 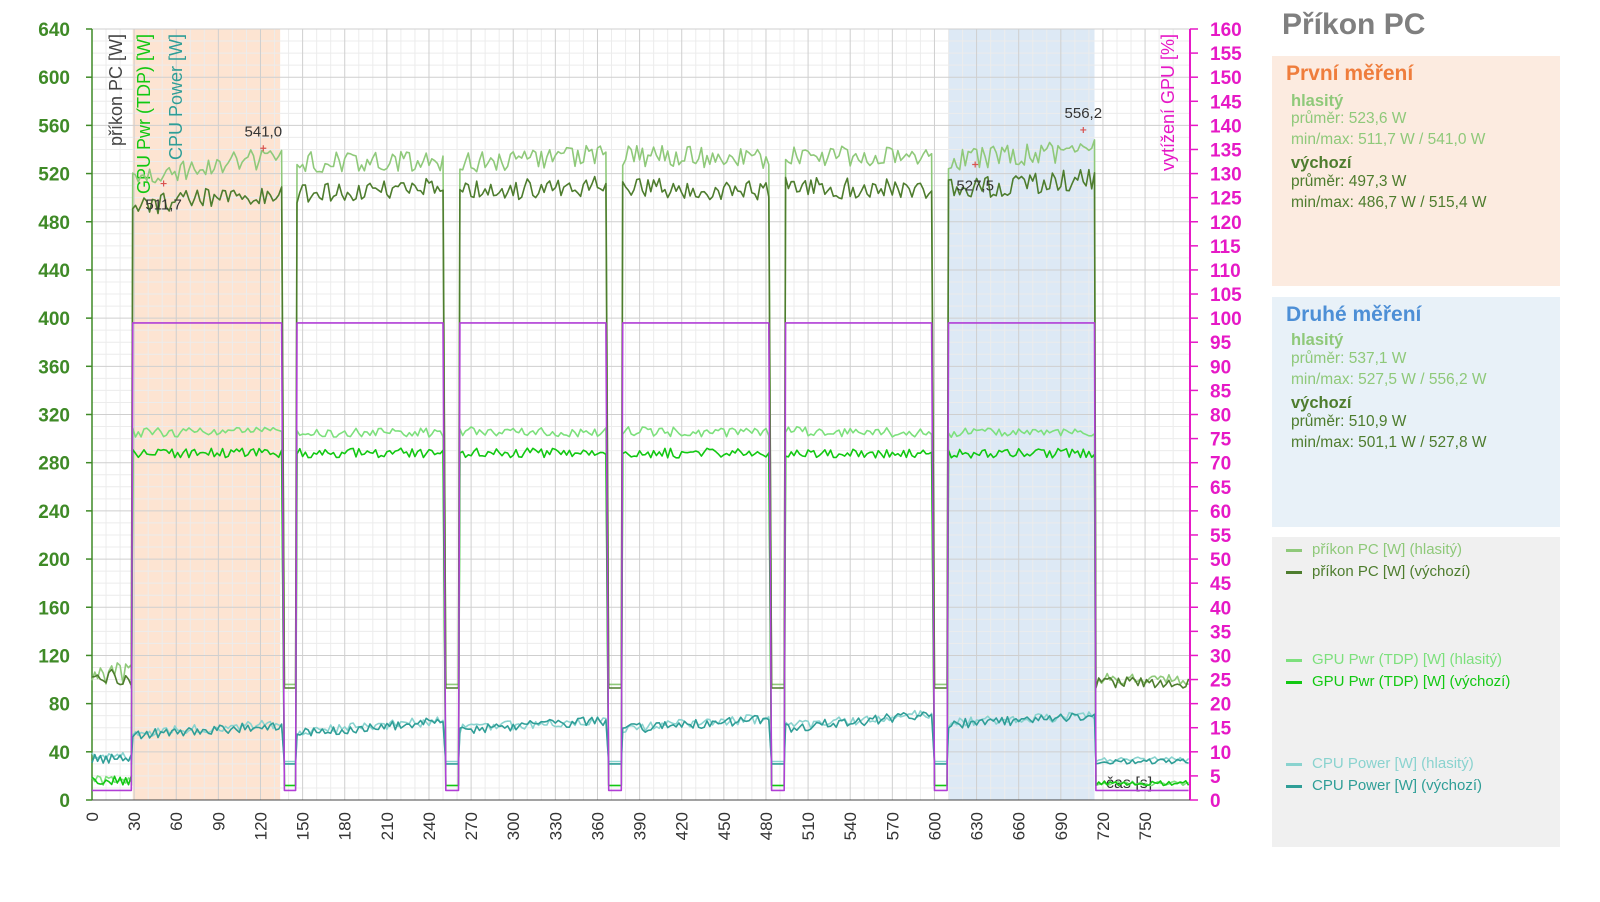 I want to click on y2-tick-label: 150, so click(x=1226, y=78).